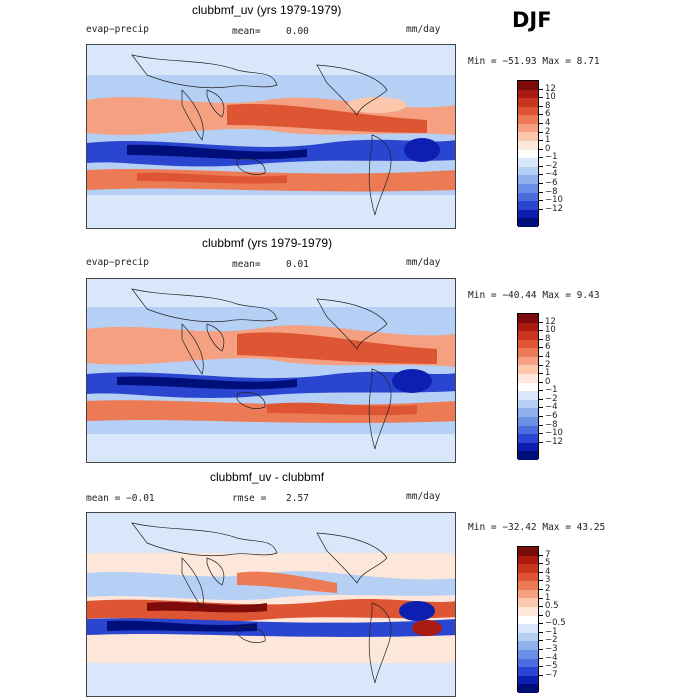  What do you see at coordinates (548, 338) in the screenshot?
I see `colorbar-level-label: 8` at bounding box center [548, 338].